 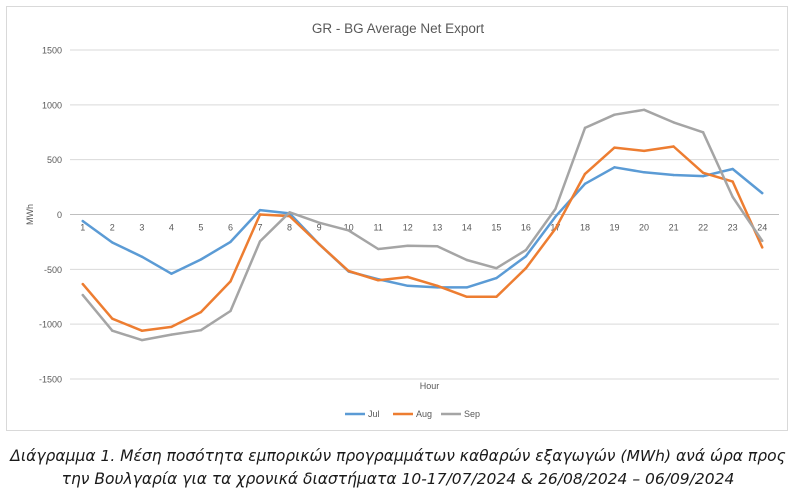 I want to click on x-tick-label: 6, so click(x=230, y=228).